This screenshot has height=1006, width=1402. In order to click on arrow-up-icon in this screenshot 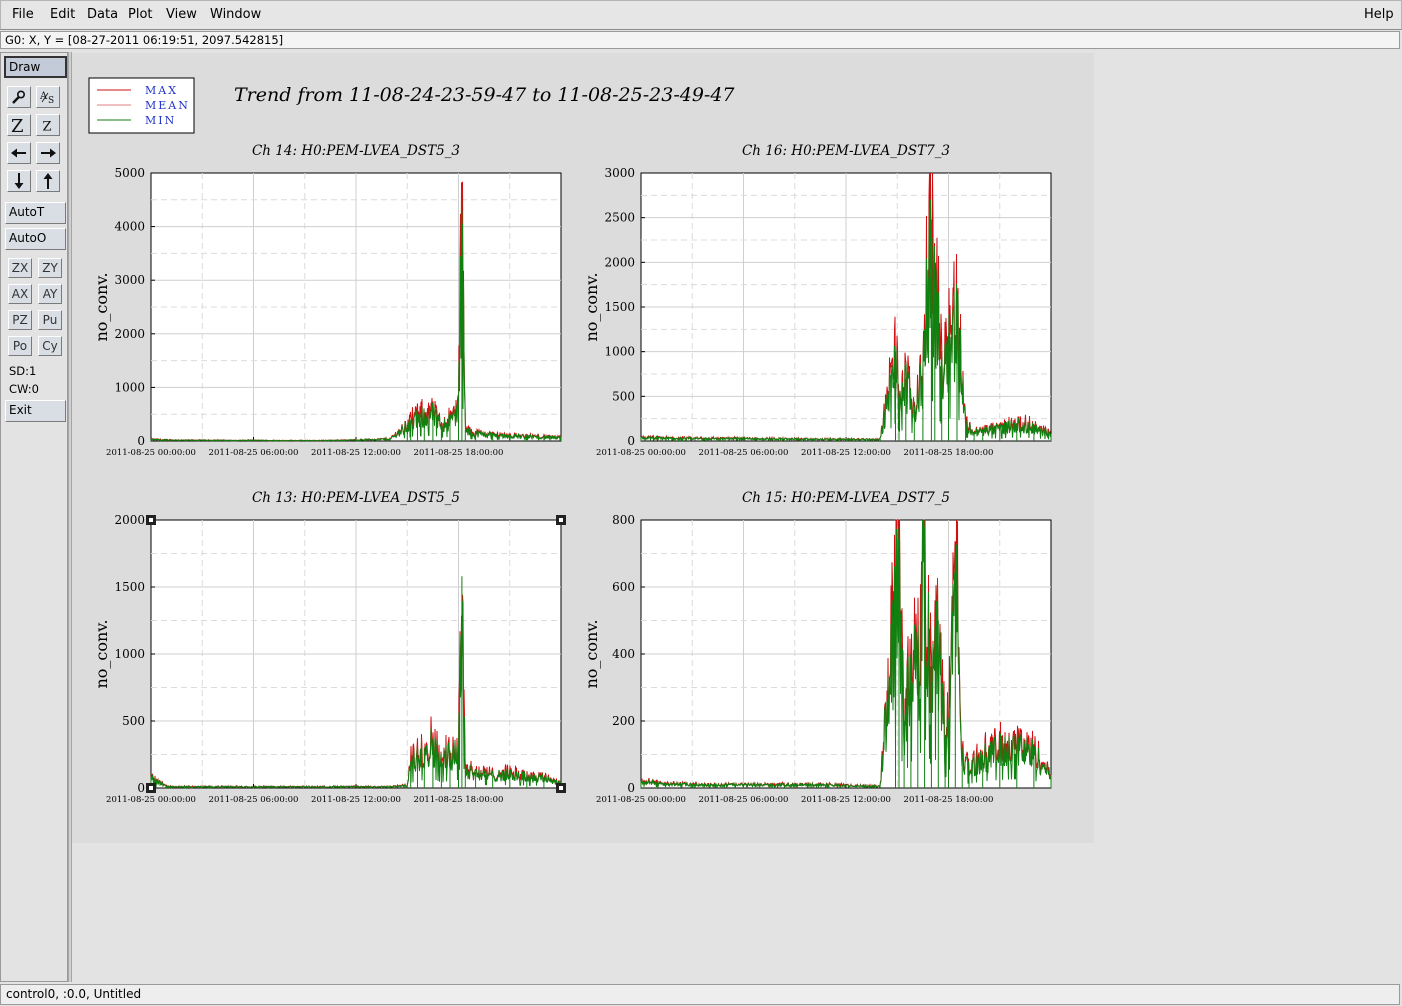, I will do `click(48, 181)`.